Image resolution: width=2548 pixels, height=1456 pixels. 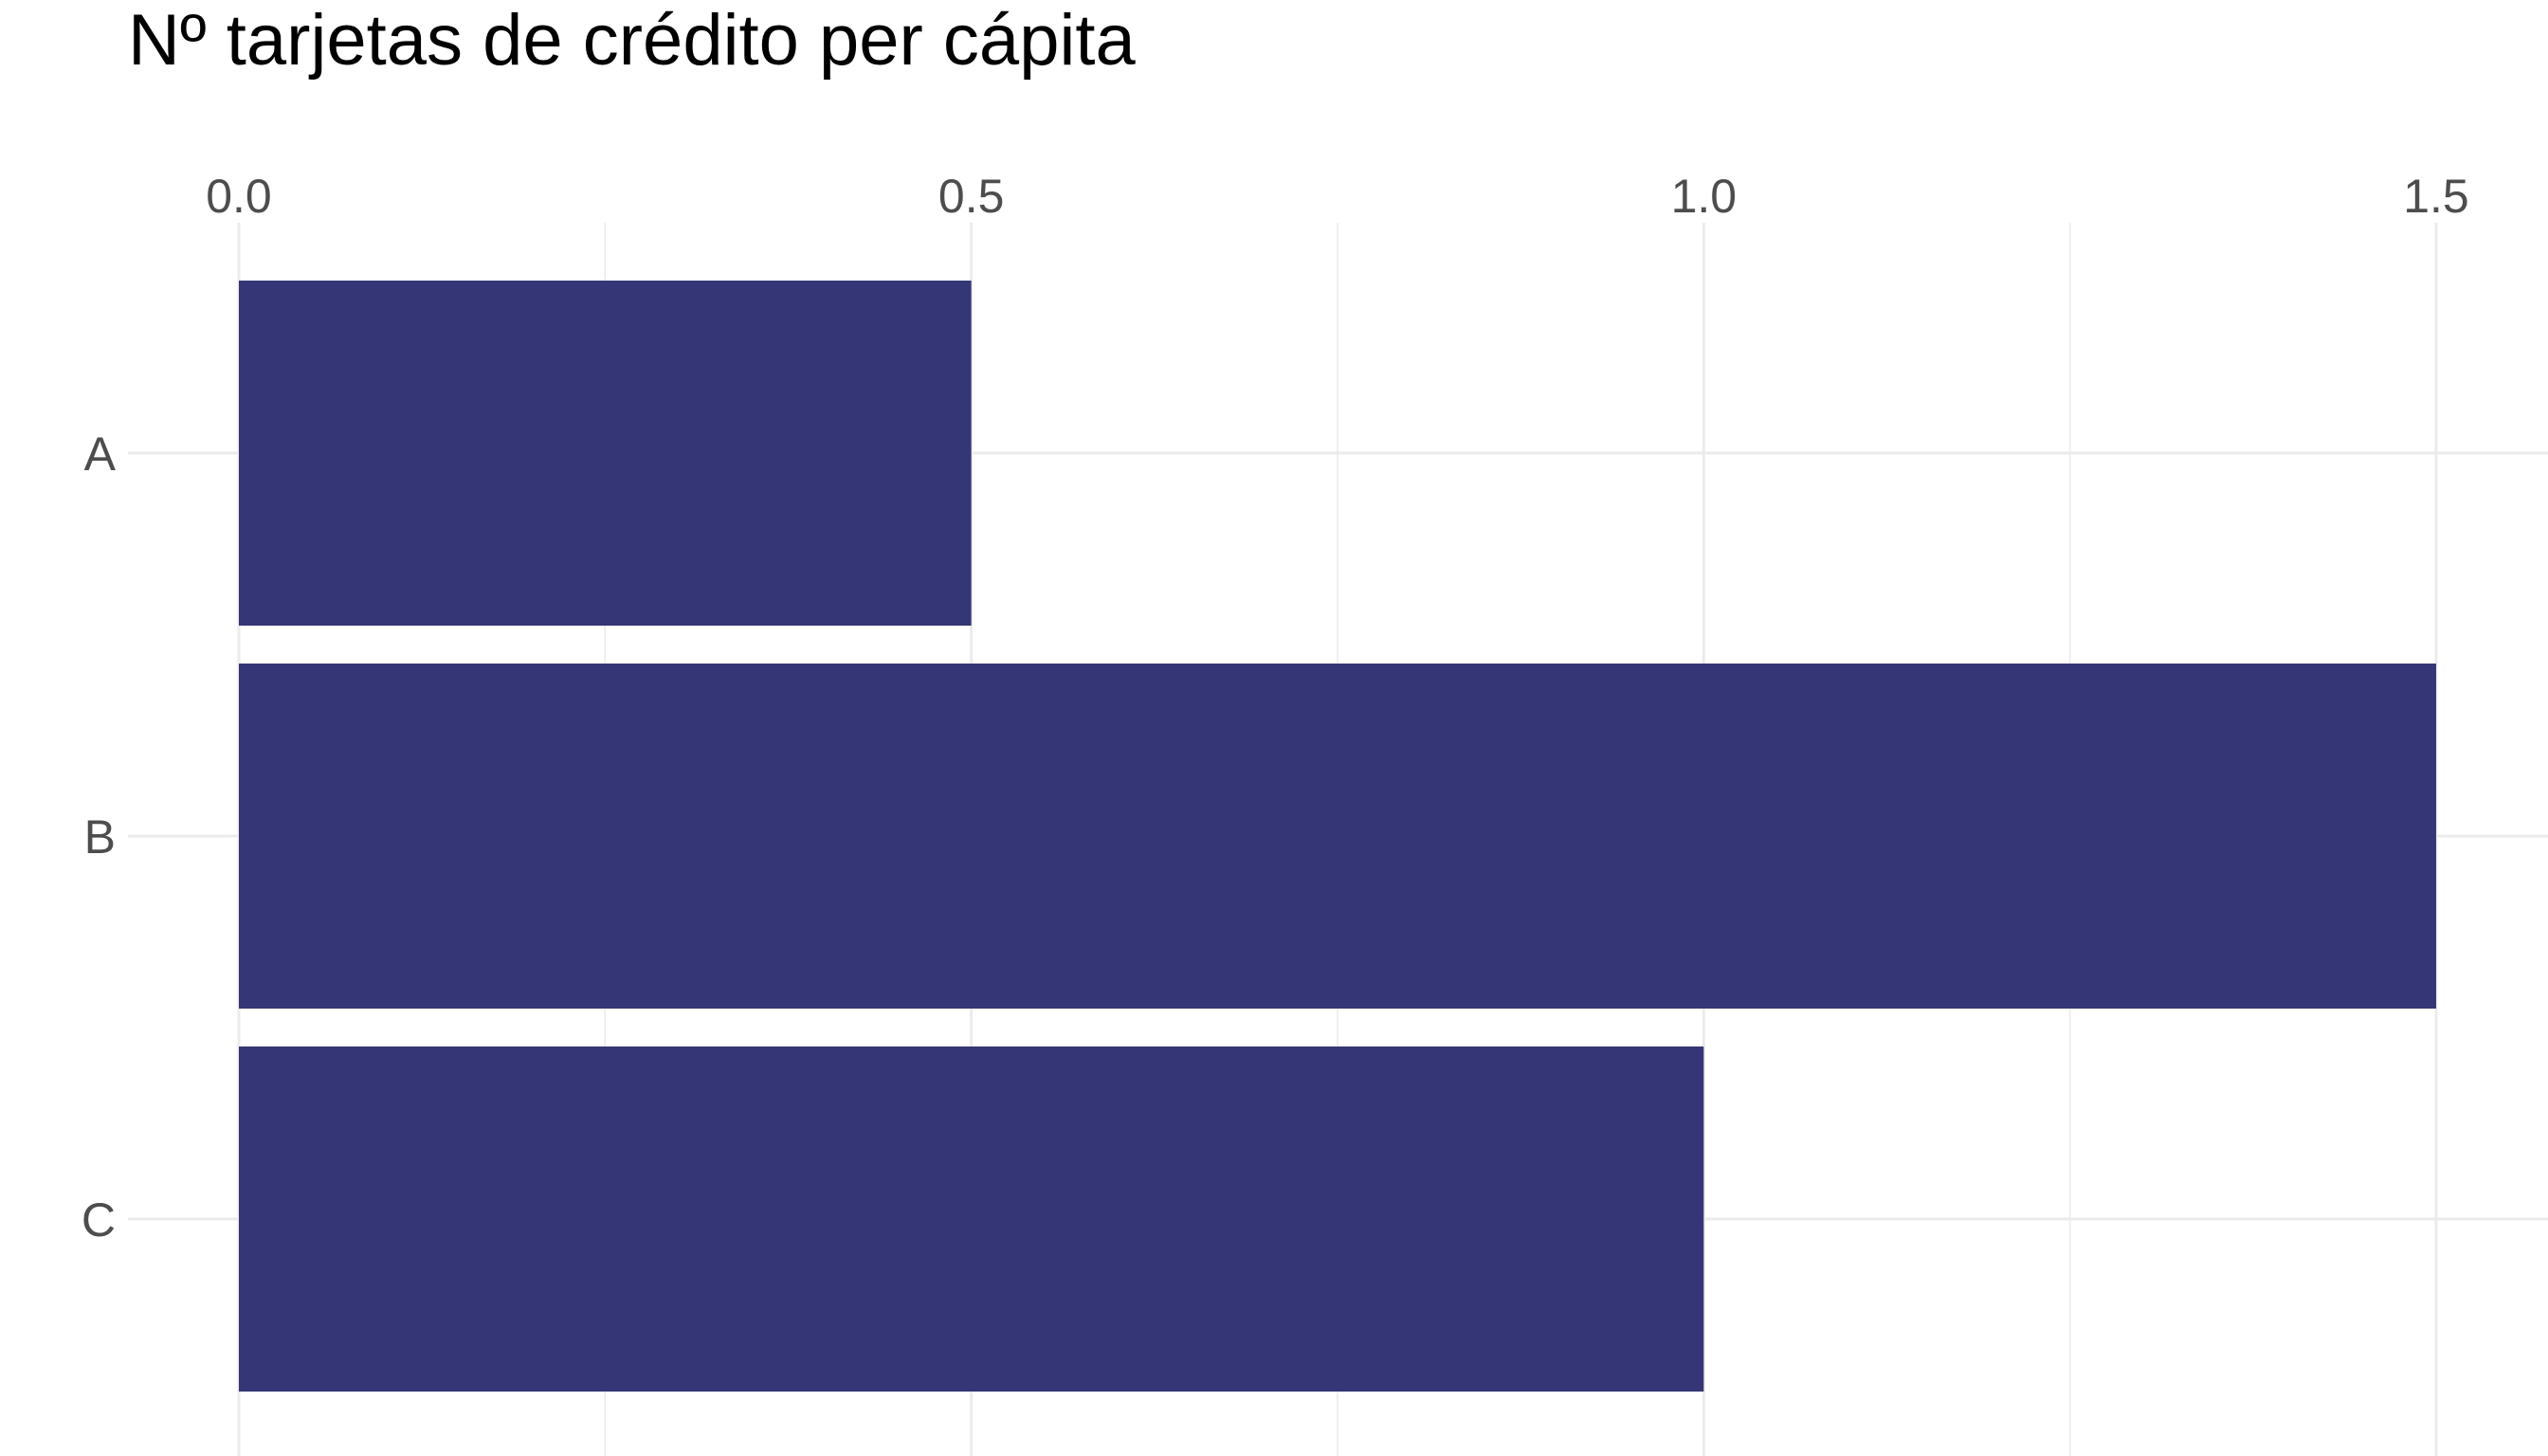 What do you see at coordinates (971, 196) in the screenshot?
I see `x-tick-label: 0.5` at bounding box center [971, 196].